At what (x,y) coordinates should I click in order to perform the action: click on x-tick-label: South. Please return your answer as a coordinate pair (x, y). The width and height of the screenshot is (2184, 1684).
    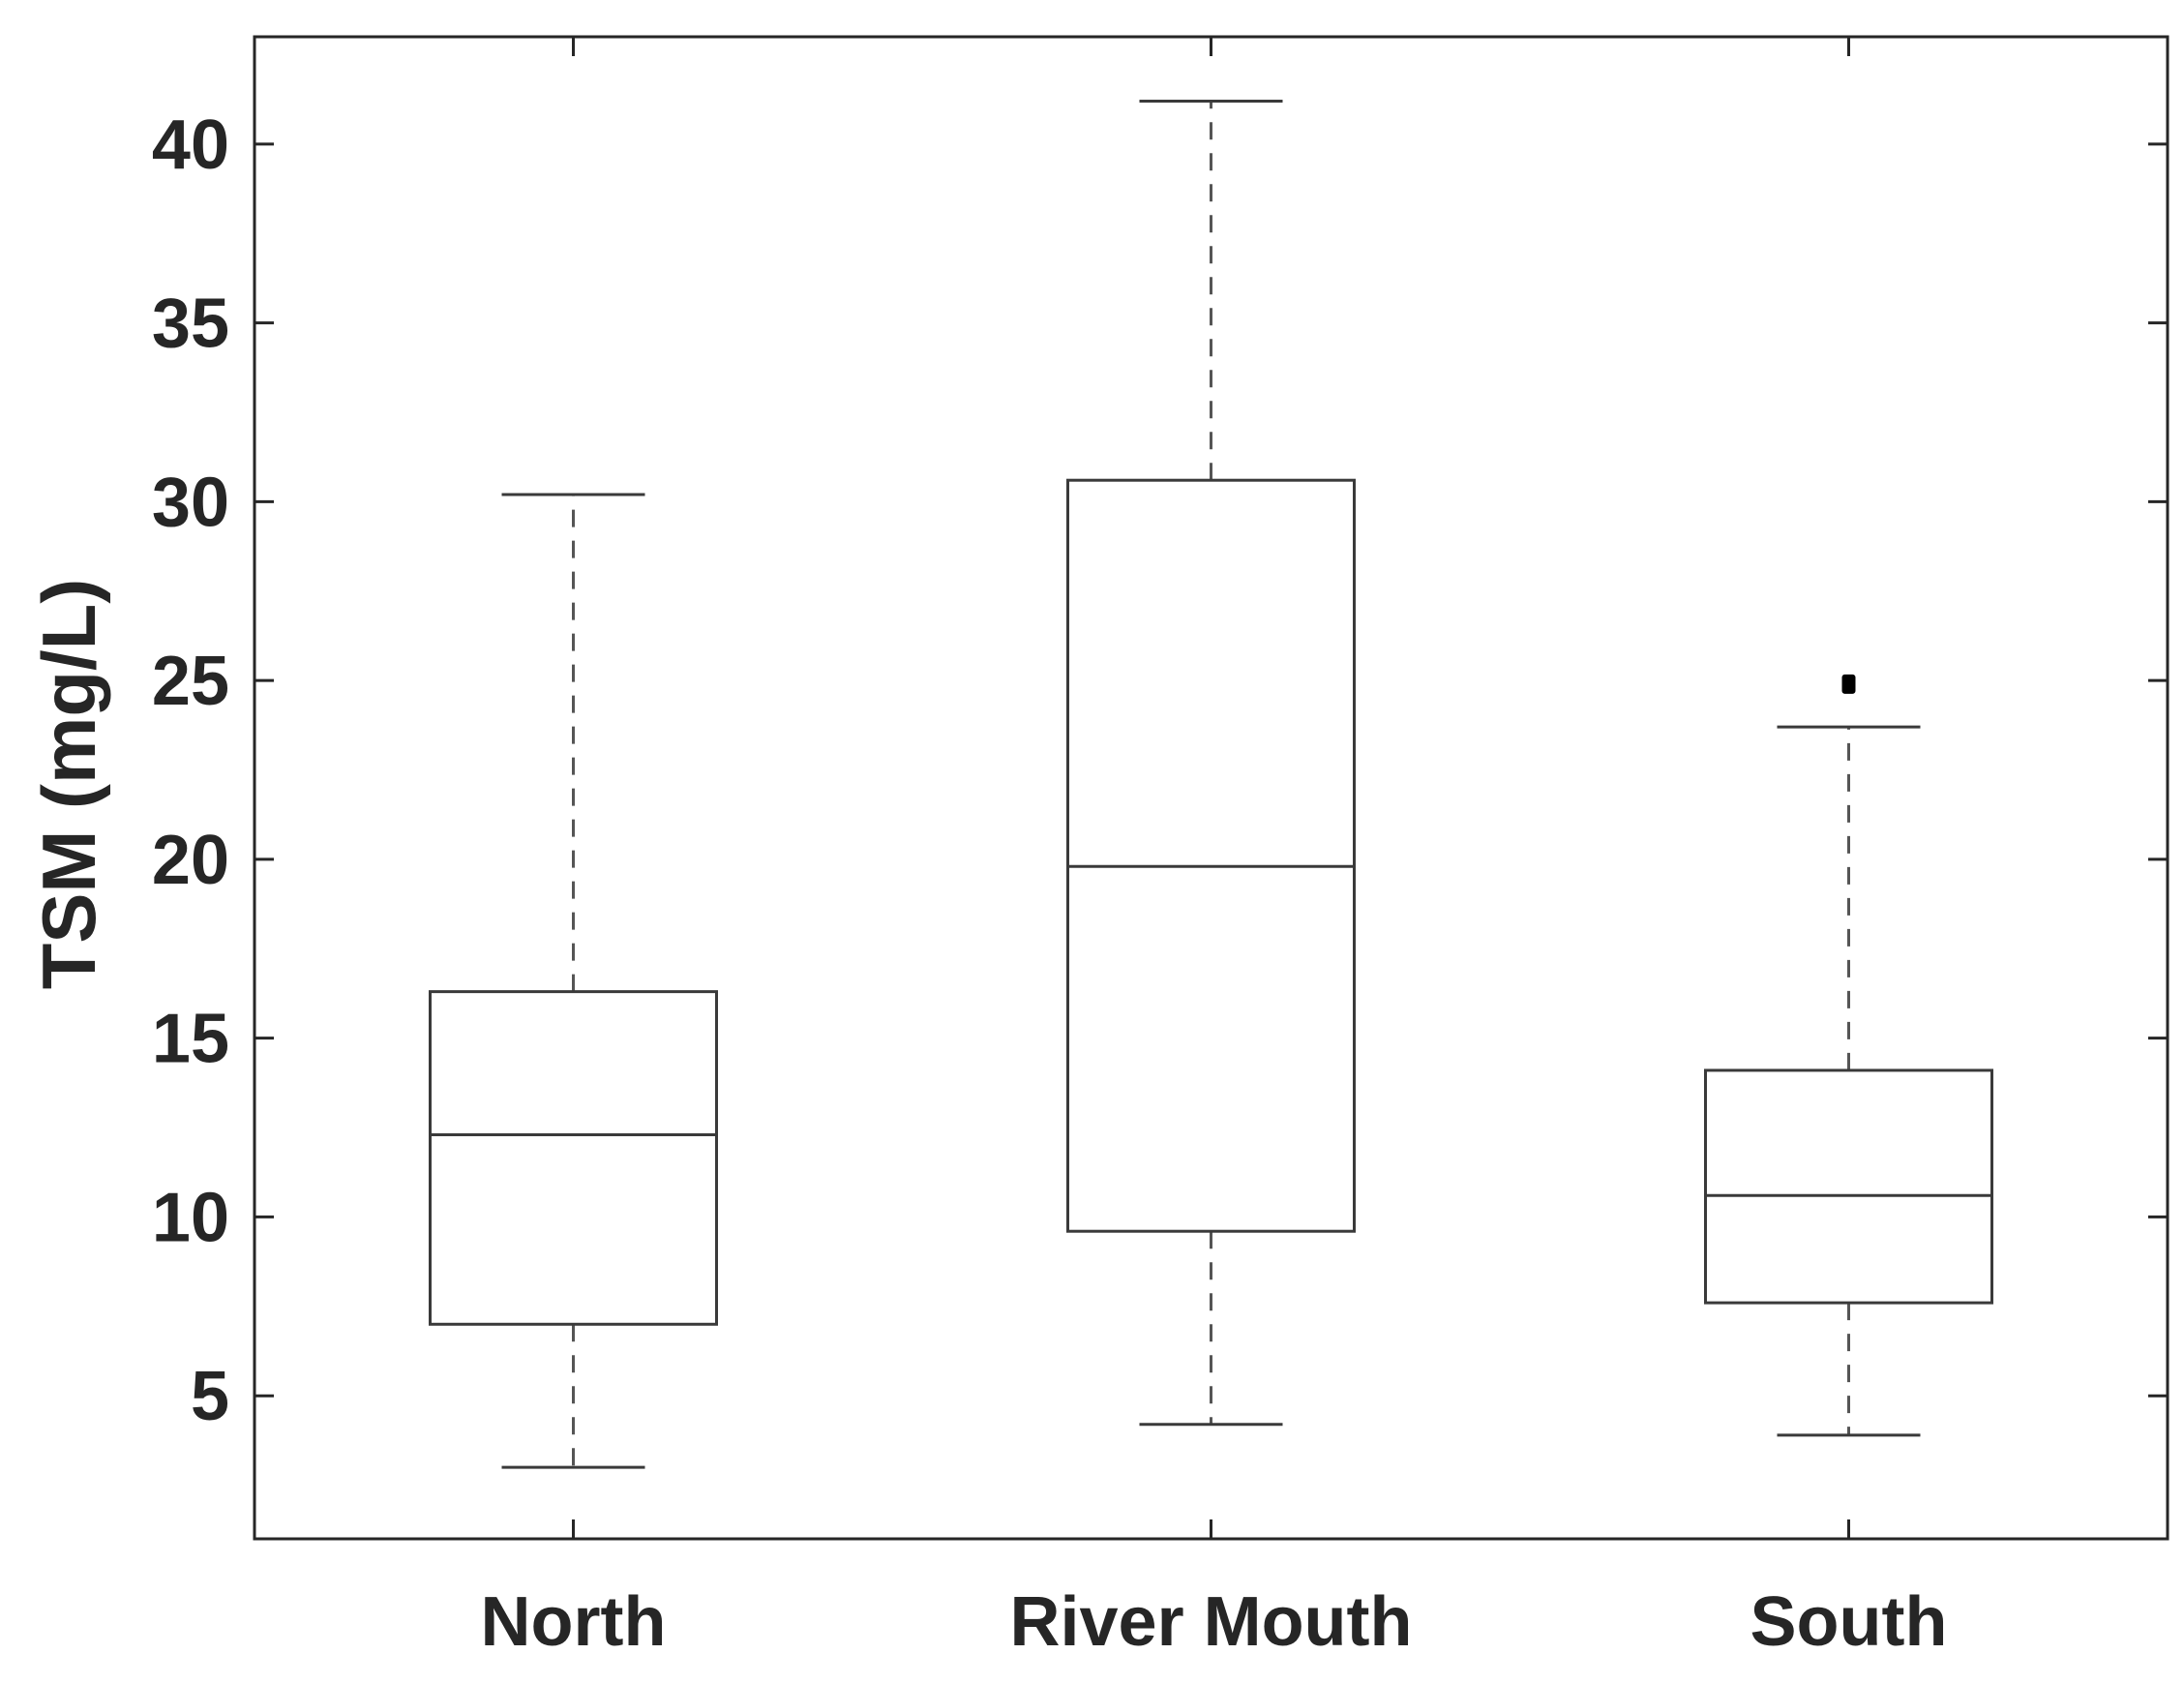
    Looking at the image, I should click on (1849, 1622).